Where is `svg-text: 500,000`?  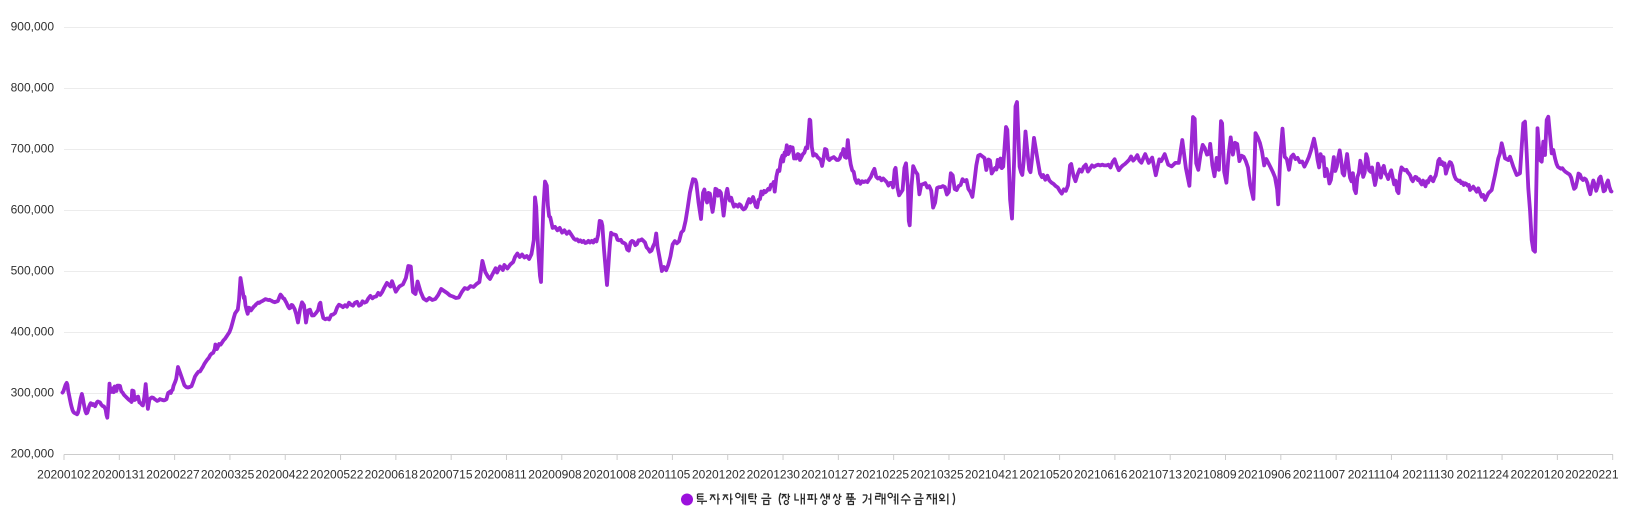 svg-text: 500,000 is located at coordinates (33, 271).